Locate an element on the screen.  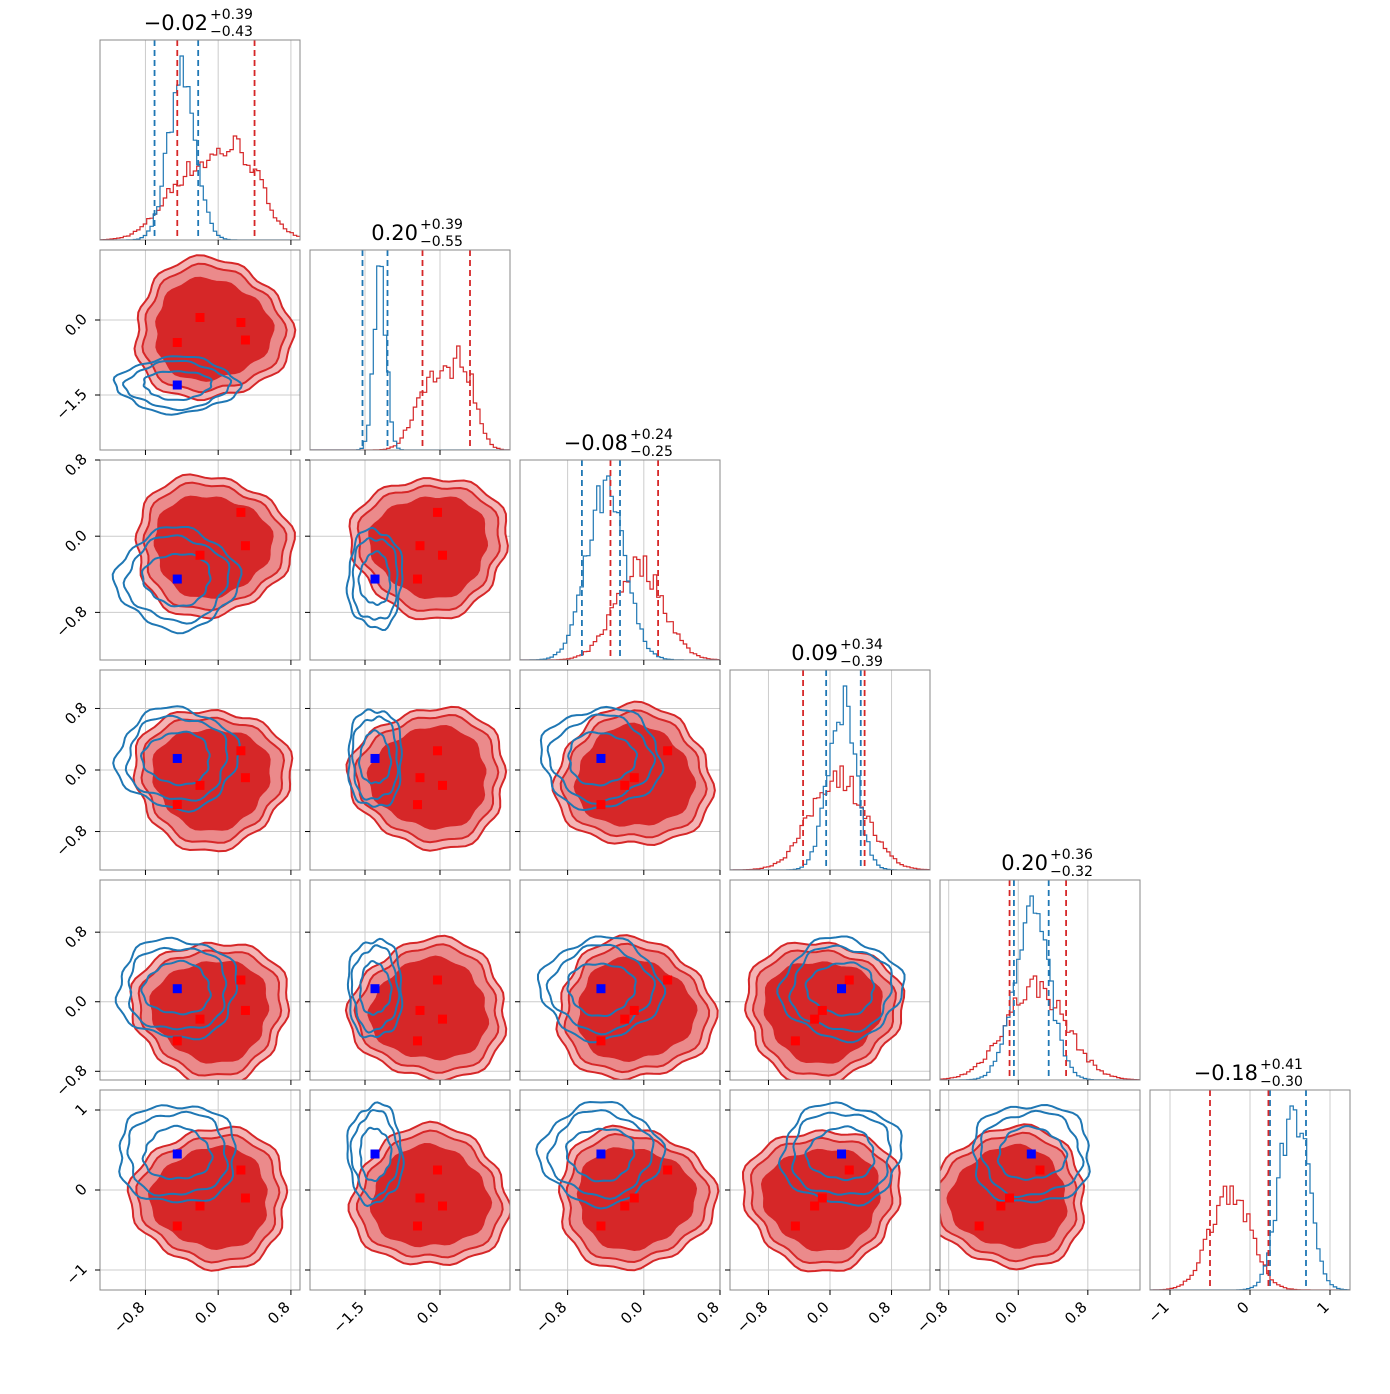
y-tick-label: 1 is located at coordinates (80, 1109).